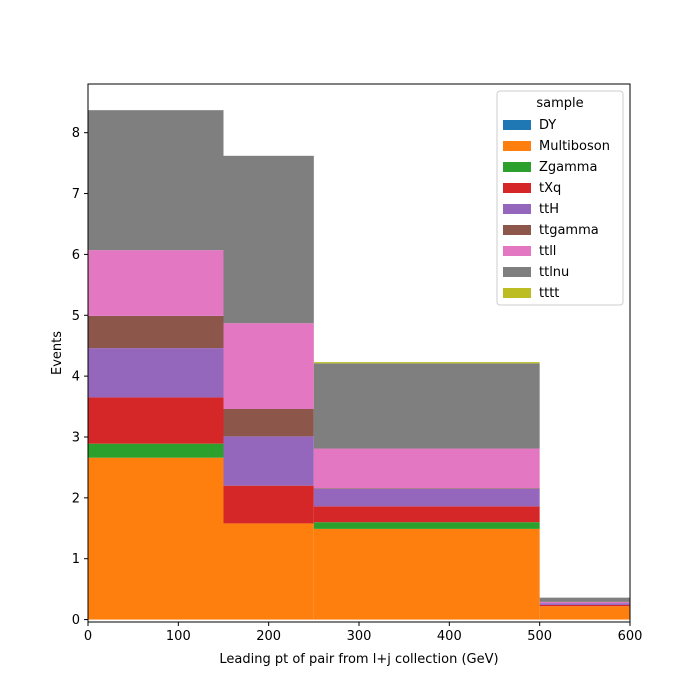 This screenshot has height=700, width=700. What do you see at coordinates (76, 498) in the screenshot?
I see `y-tick-label: 2` at bounding box center [76, 498].